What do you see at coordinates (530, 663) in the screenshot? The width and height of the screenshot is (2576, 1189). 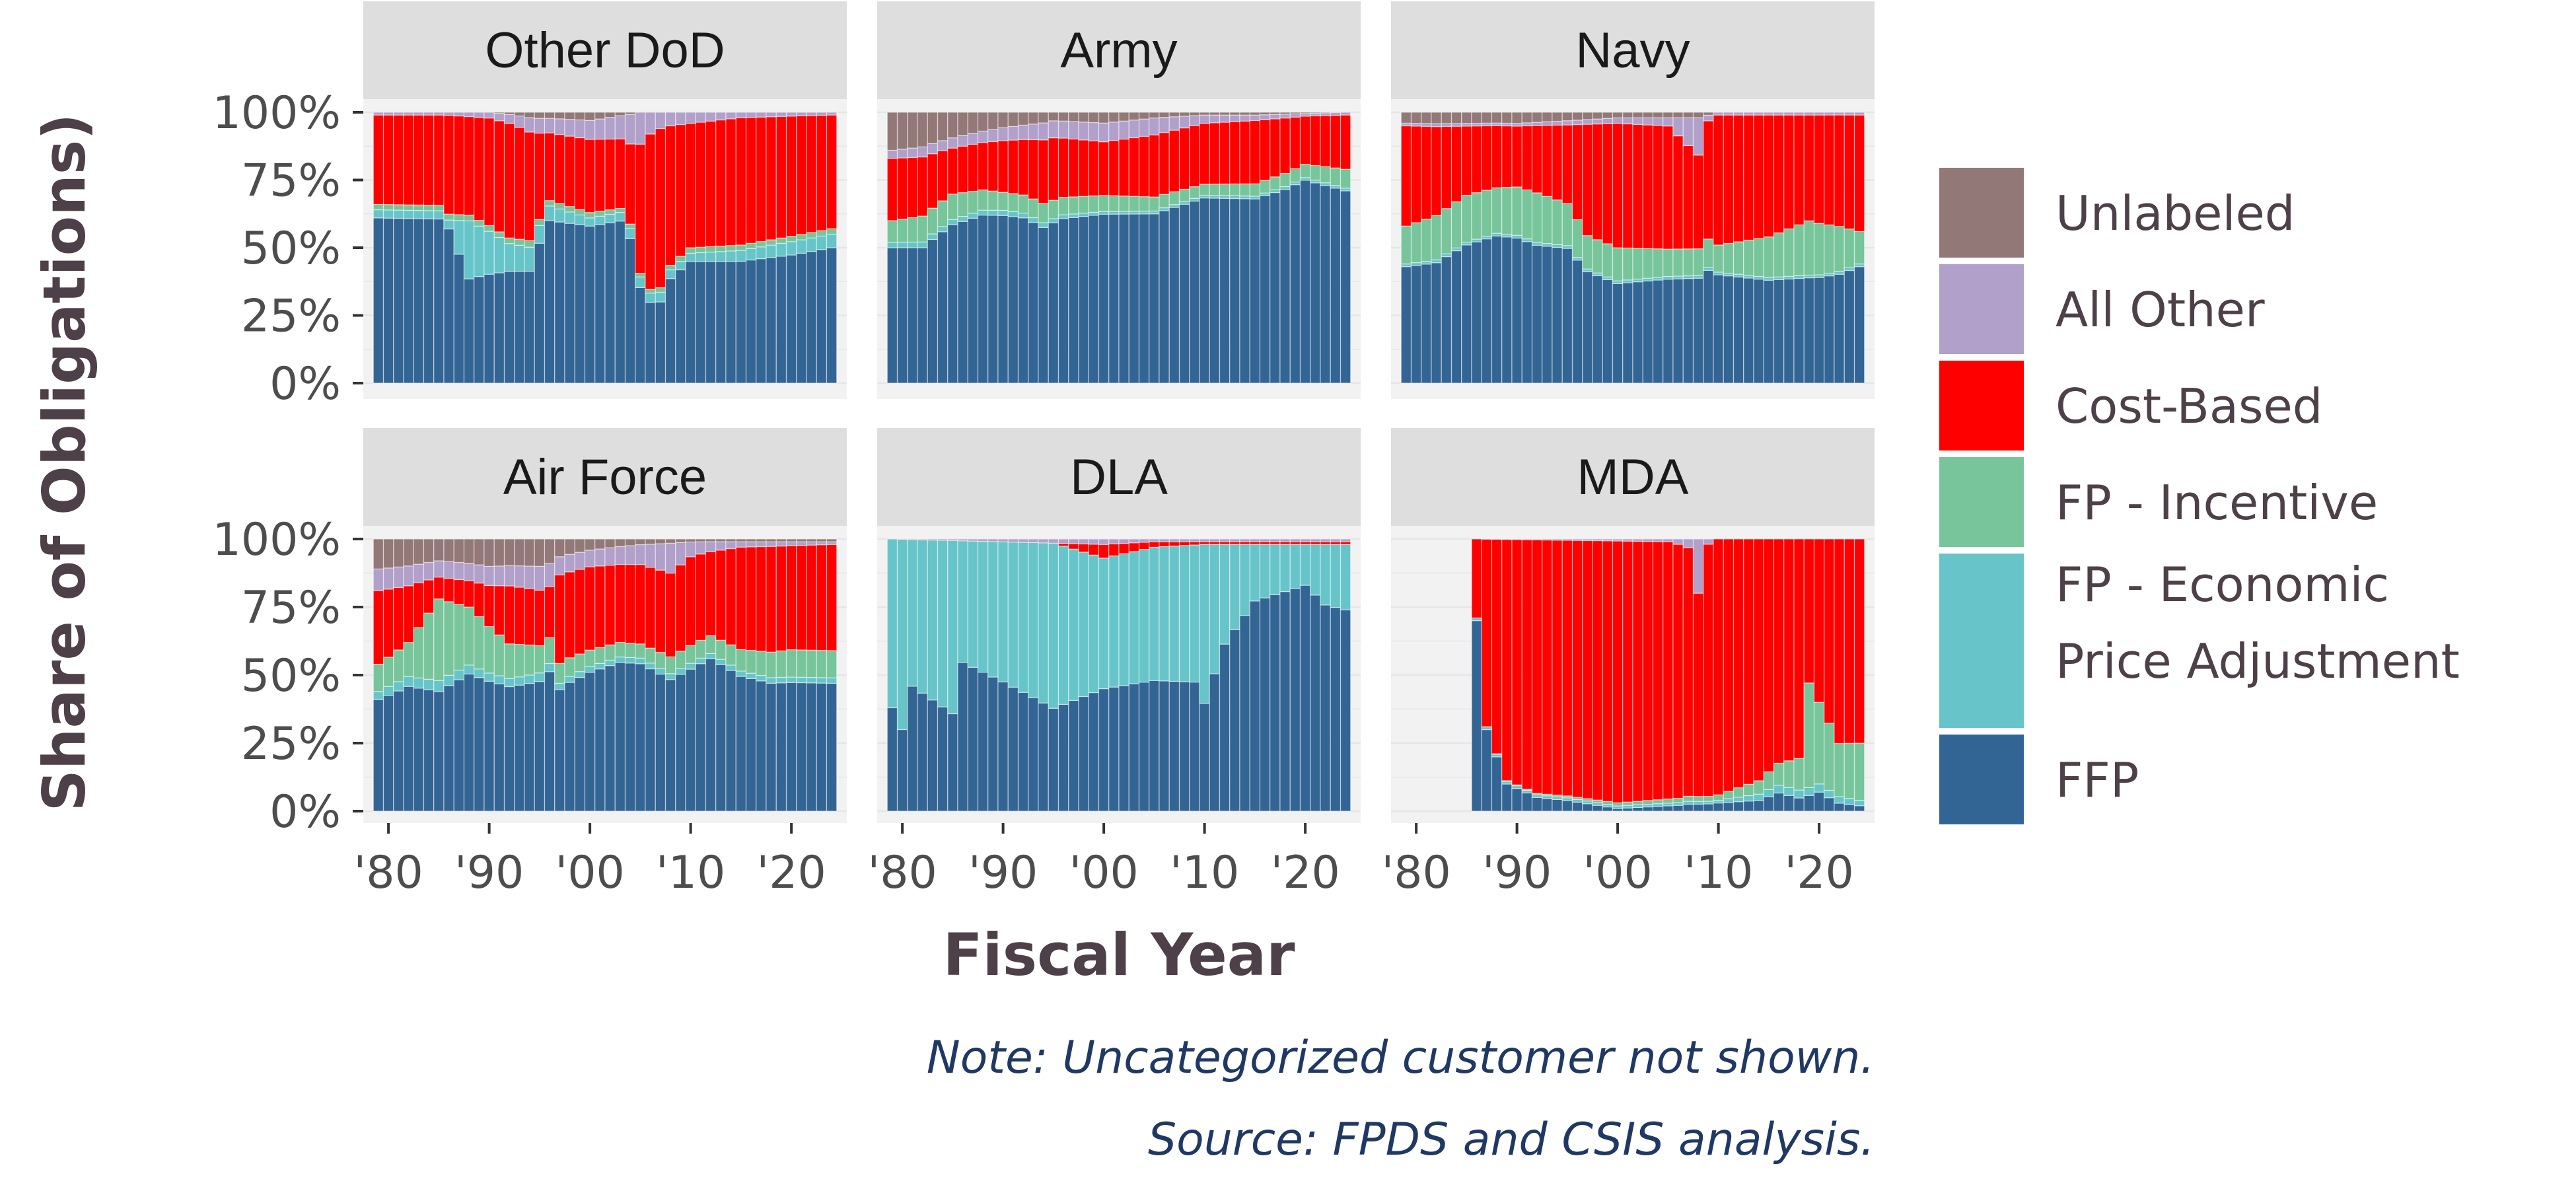 I see `facet-panel: Air Force 0% 25% 50% 75% 100% '80 '90 '00 '10 '20` at bounding box center [530, 663].